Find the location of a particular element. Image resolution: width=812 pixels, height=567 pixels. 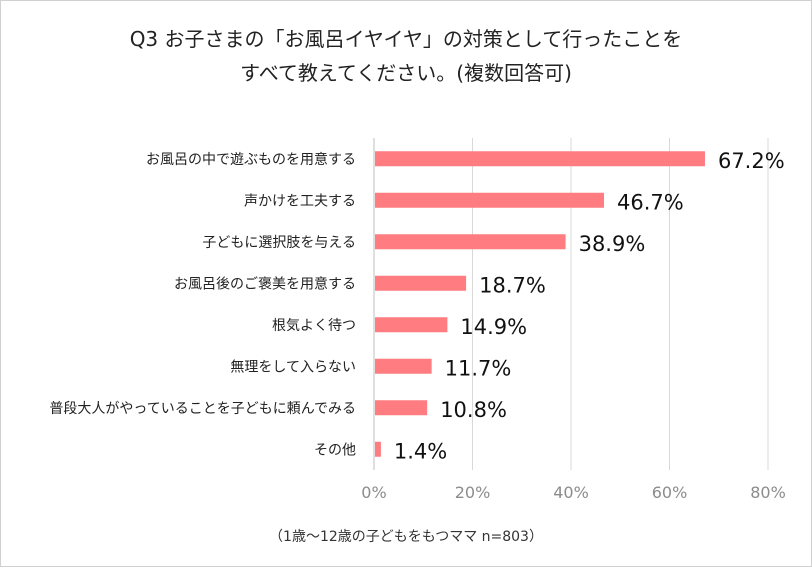

category-label-6: 普段大人がやっていることを子どもに頼んでみる is located at coordinates (202, 409).